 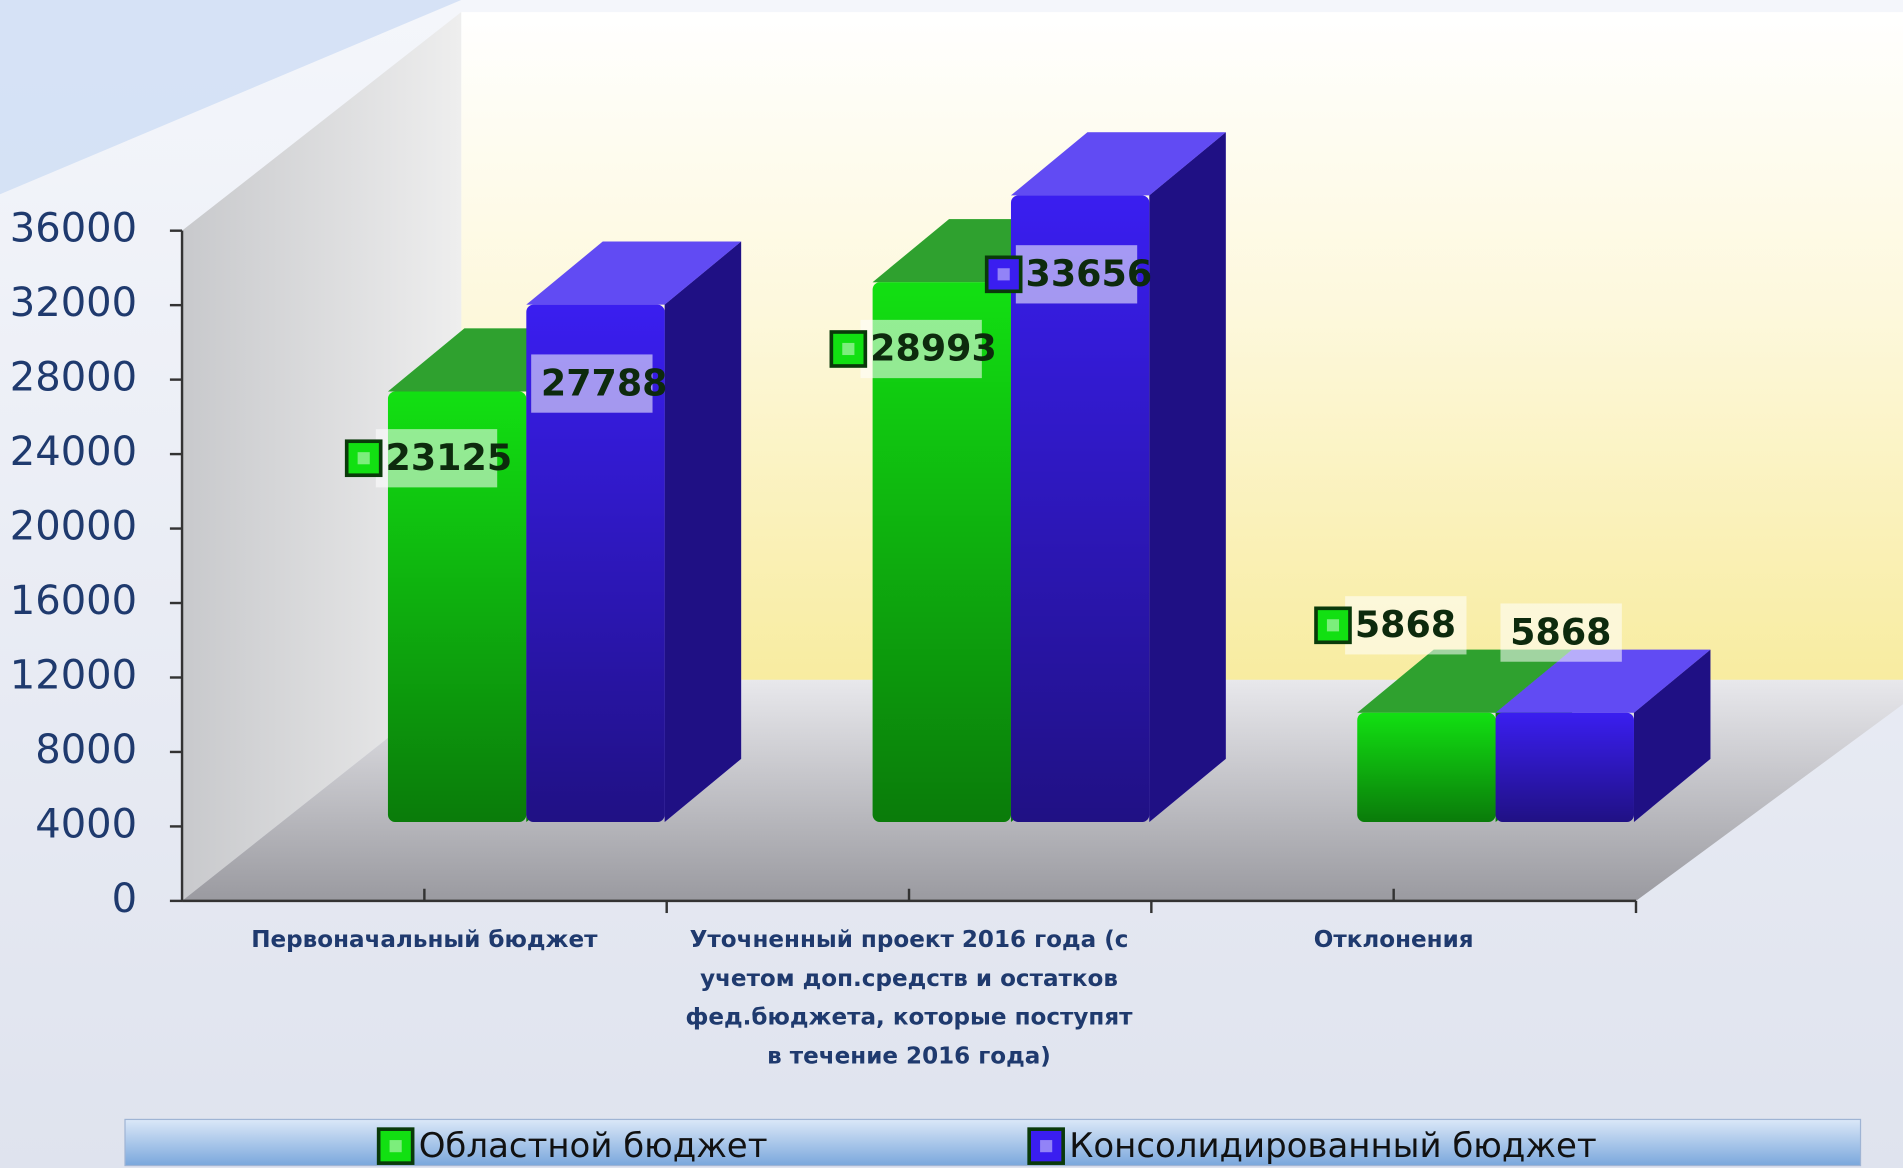 What do you see at coordinates (73, 378) in the screenshot?
I see `y-tick-label: 28000` at bounding box center [73, 378].